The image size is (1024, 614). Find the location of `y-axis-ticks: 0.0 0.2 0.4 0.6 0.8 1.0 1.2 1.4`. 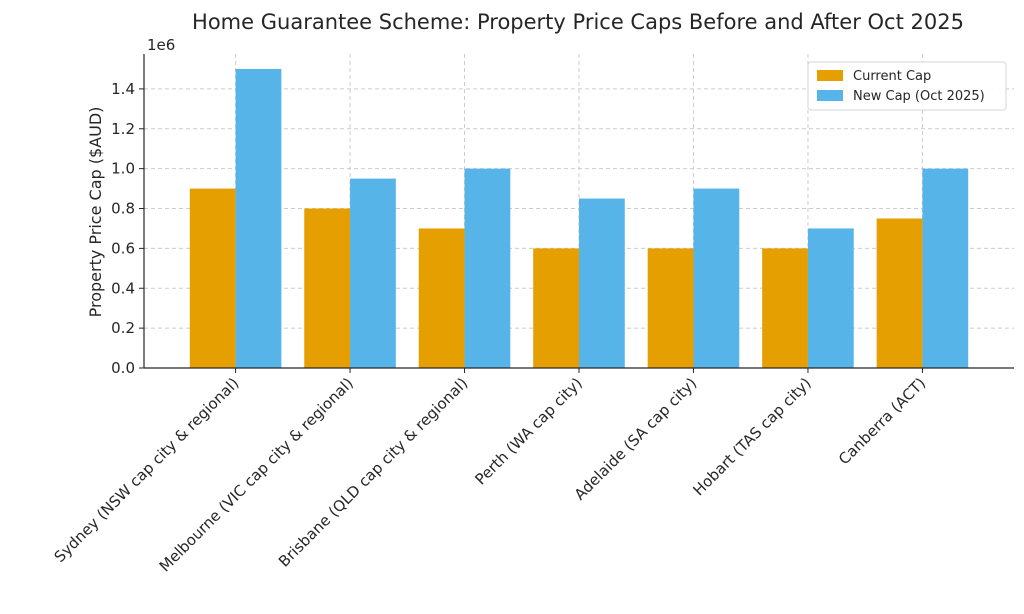

y-axis-ticks: 0.0 0.2 0.4 0.6 0.8 1.0 1.2 1.4 is located at coordinates (127, 228).